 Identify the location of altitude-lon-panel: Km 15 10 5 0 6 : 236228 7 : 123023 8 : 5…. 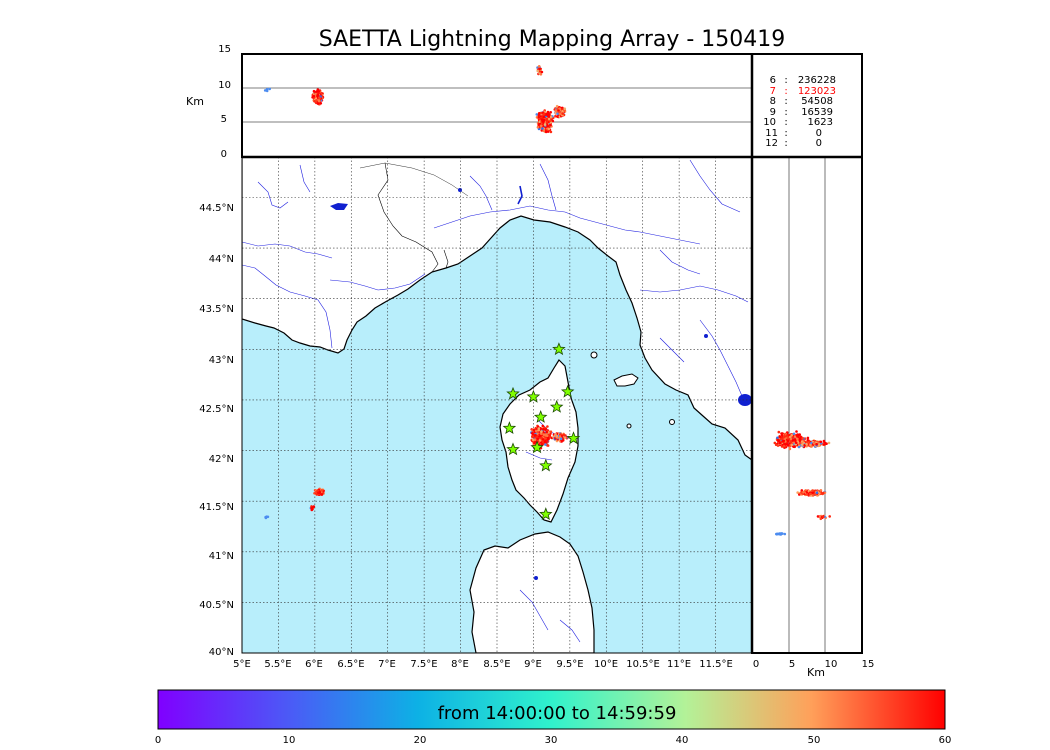
(524, 102).